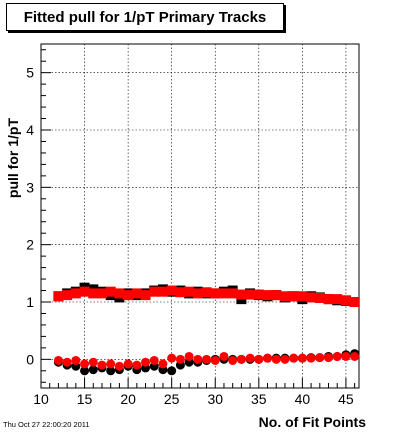  What do you see at coordinates (30, 245) in the screenshot?
I see `y-tick-label: 2` at bounding box center [30, 245].